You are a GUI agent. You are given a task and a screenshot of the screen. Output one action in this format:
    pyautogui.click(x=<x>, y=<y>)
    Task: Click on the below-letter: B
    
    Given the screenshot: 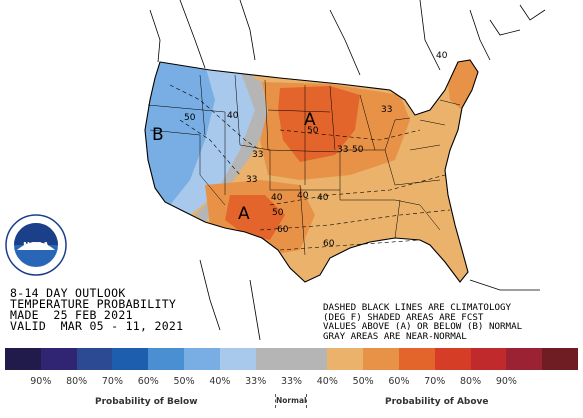 What is the action you would take?
    pyautogui.click(x=158, y=135)
    